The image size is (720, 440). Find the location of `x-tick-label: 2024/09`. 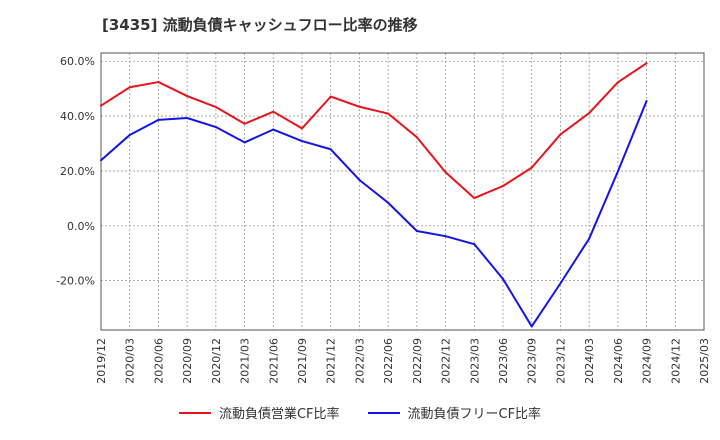

x-tick-label: 2024/09 is located at coordinates (647, 361).